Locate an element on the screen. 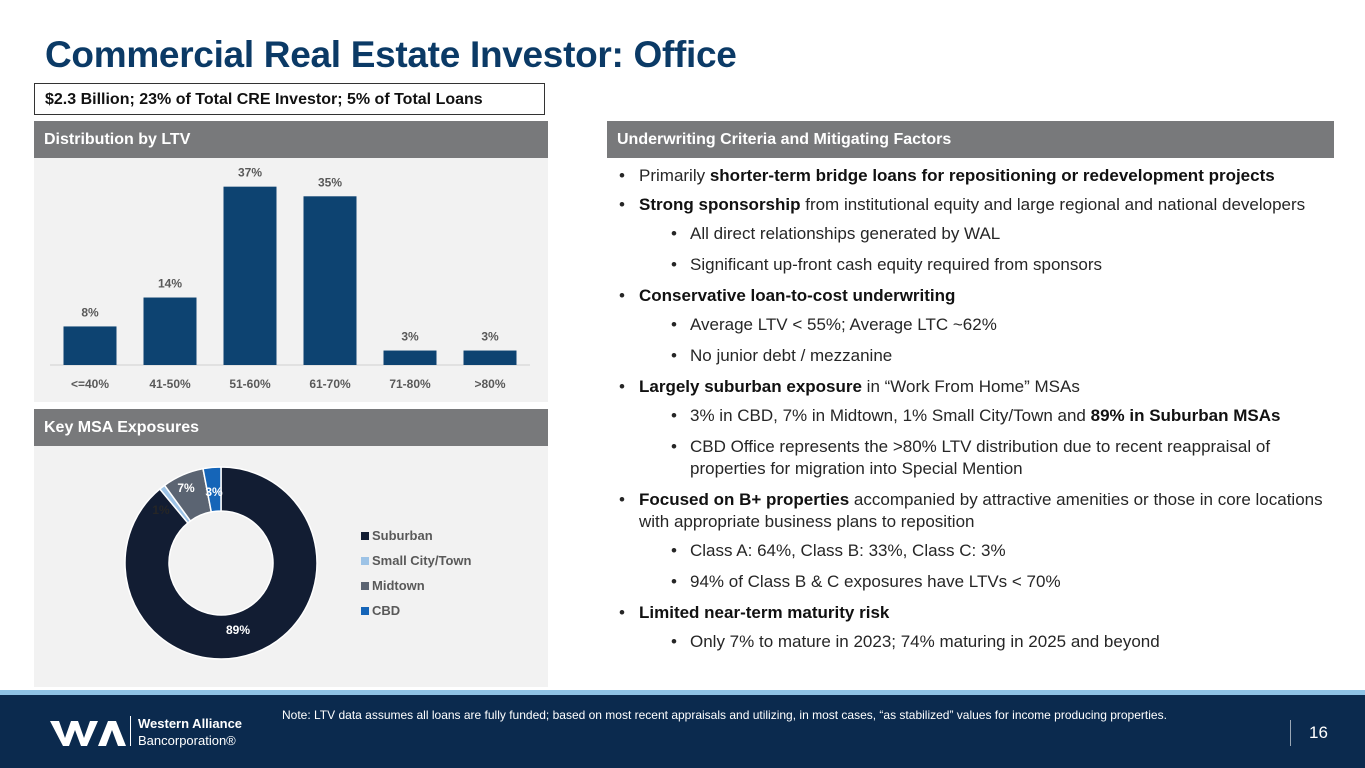  sub-bullet-item: Average LTV < 55%; Average LTC ~62% is located at coordinates (976, 325).